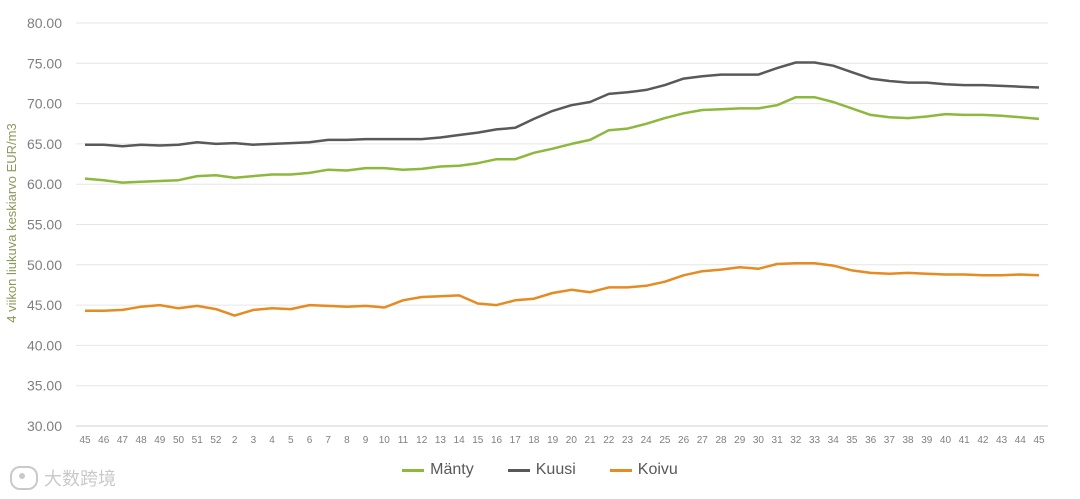  What do you see at coordinates (572, 440) in the screenshot?
I see `x-tick-label: 20` at bounding box center [572, 440].